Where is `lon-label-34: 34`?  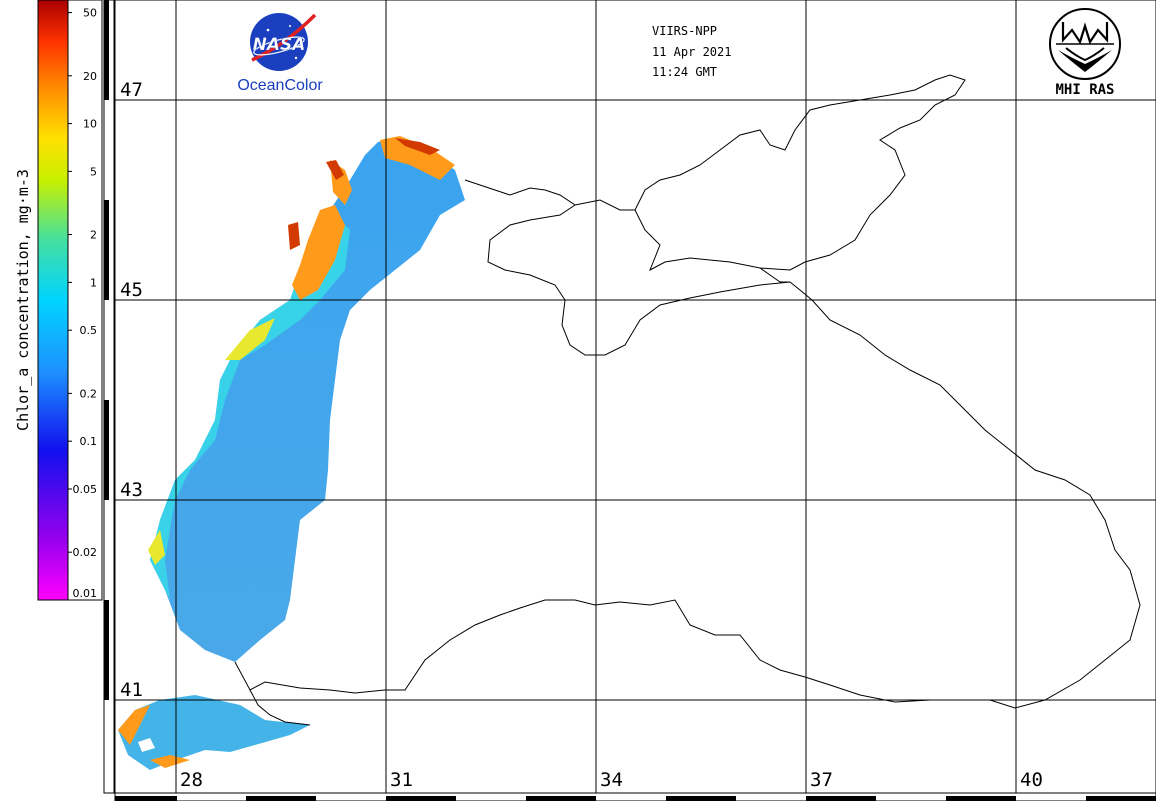 lon-label-34: 34 is located at coordinates (611, 780).